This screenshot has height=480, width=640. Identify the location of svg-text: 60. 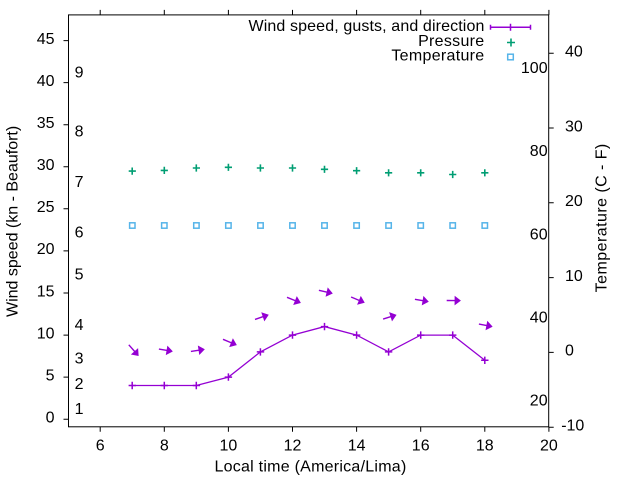
(539, 234).